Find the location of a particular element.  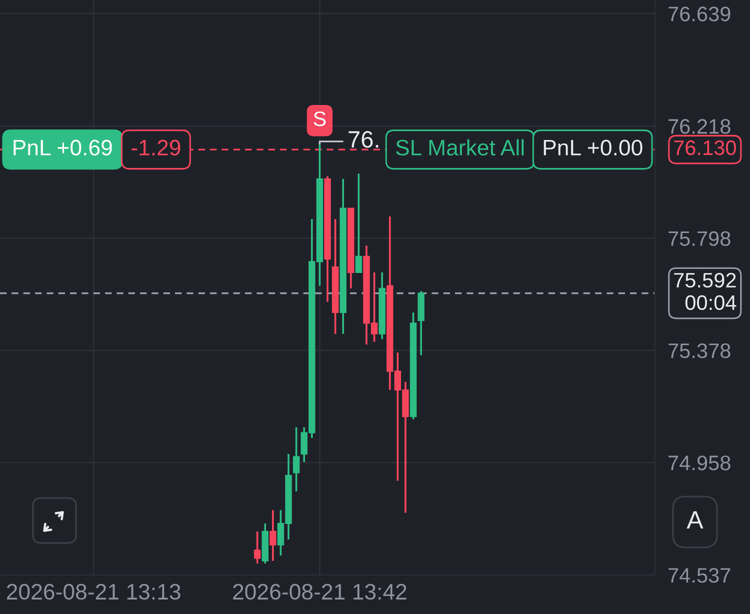

y-tick-label: 74.537 is located at coordinates (699, 575).